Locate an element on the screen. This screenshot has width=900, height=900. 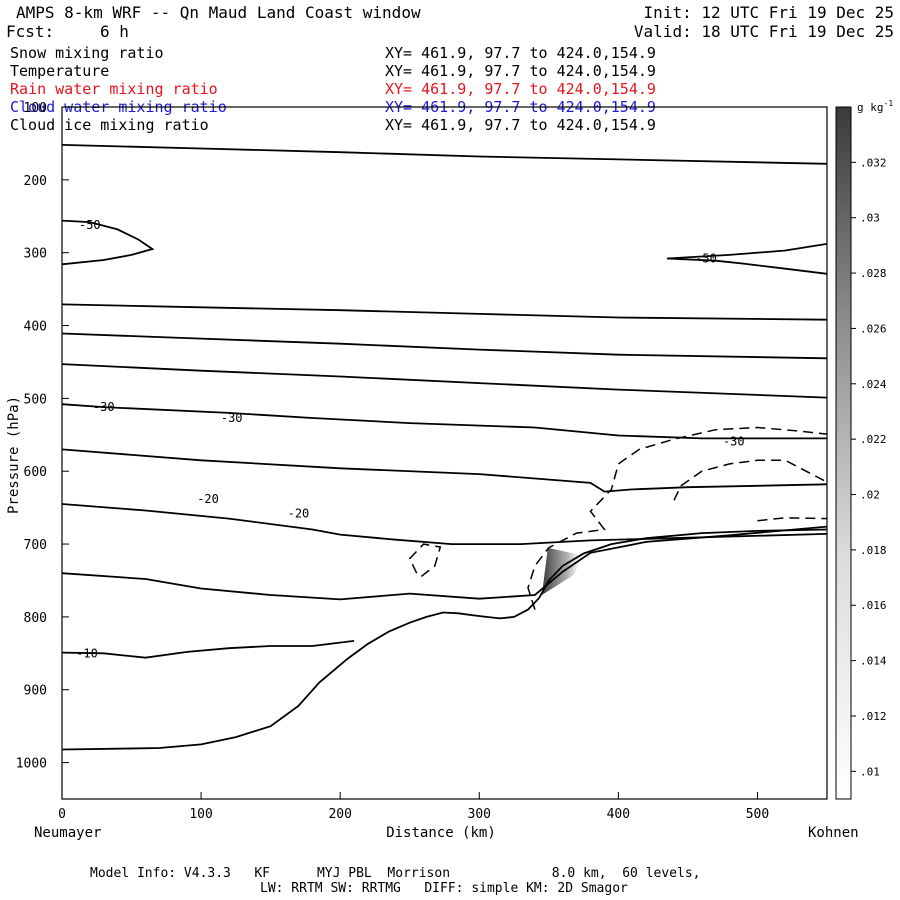
colorbar-tick-label: .032 is located at coordinates (873, 162).